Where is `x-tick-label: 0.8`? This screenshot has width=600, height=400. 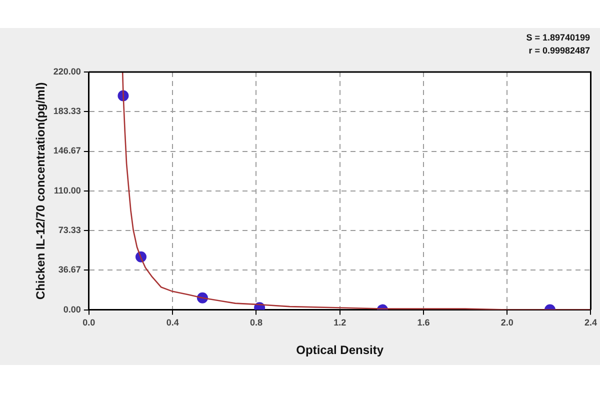
x-tick-label: 0.8 is located at coordinates (256, 323).